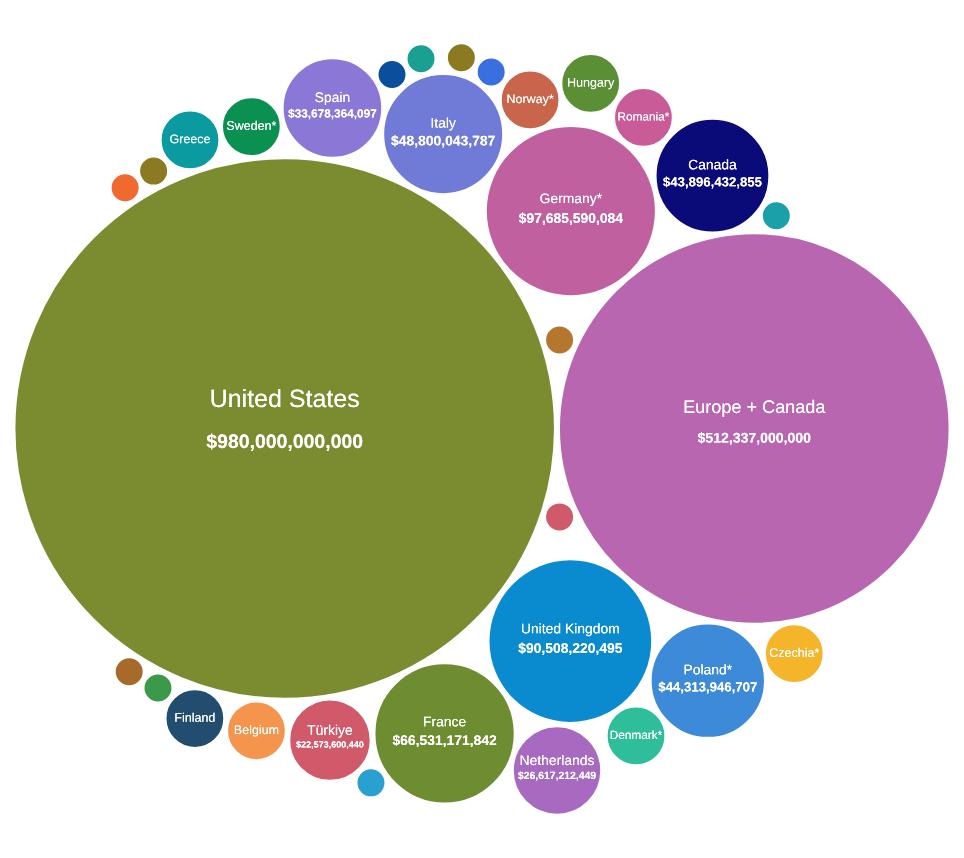 The image size is (964, 858). I want to click on data-label: $980,000,000,000, so click(284, 442).